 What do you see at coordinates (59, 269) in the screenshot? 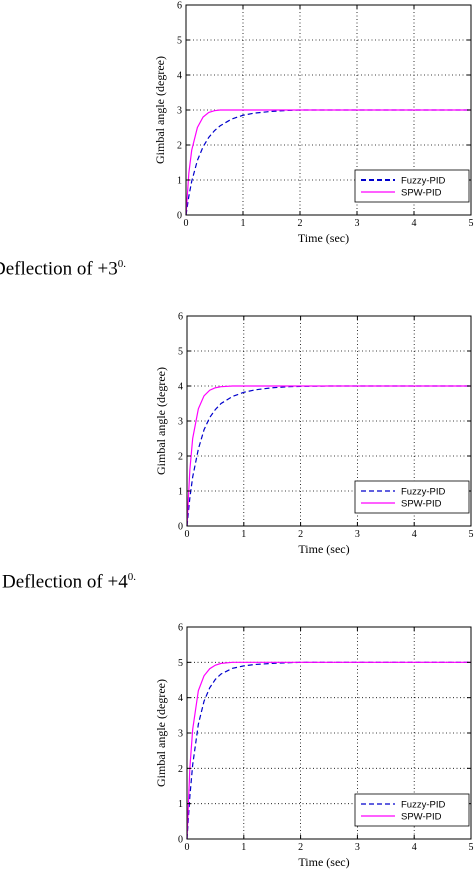
I see `caption-text: Deflection of +3` at bounding box center [59, 269].